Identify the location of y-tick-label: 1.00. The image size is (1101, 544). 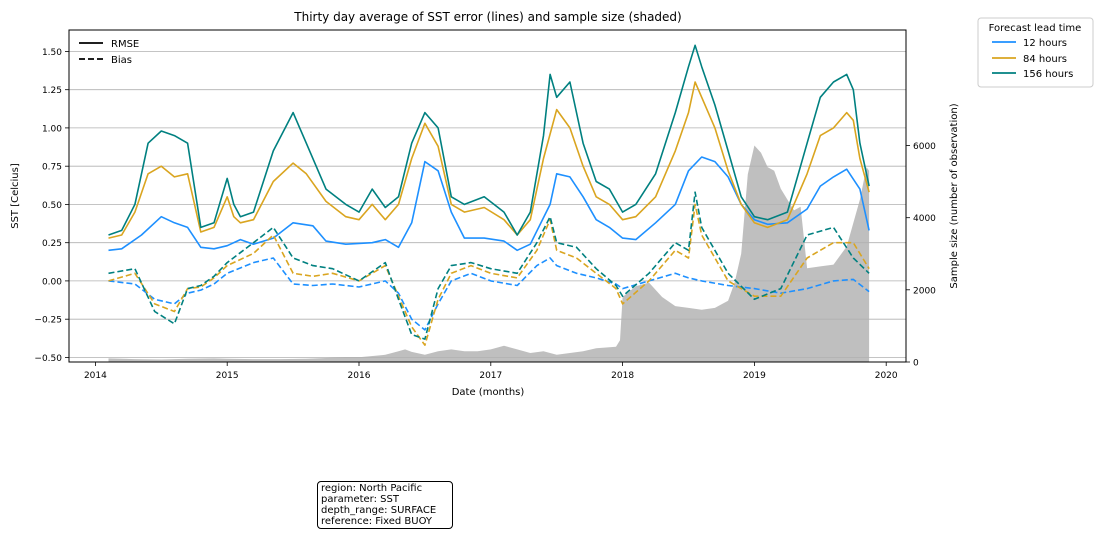
(52, 129).